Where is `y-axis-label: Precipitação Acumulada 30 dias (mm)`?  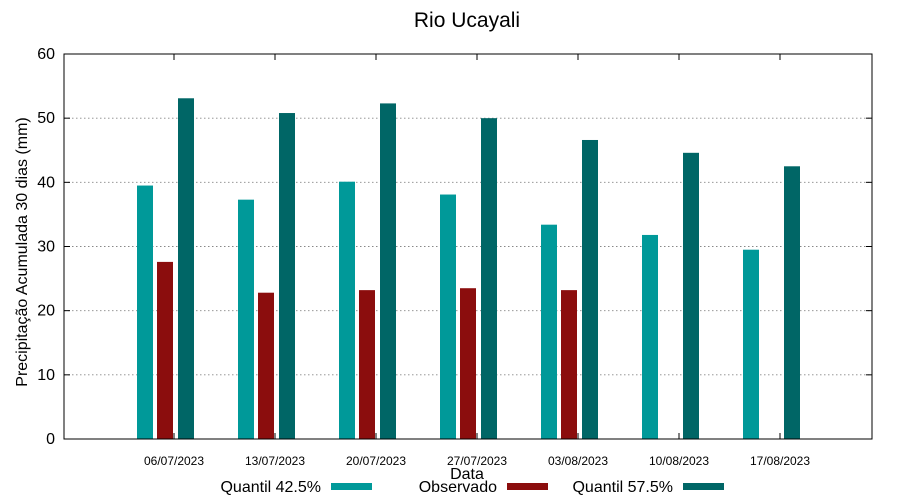 y-axis-label: Precipitação Acumulada 30 dias (mm) is located at coordinates (22, 251).